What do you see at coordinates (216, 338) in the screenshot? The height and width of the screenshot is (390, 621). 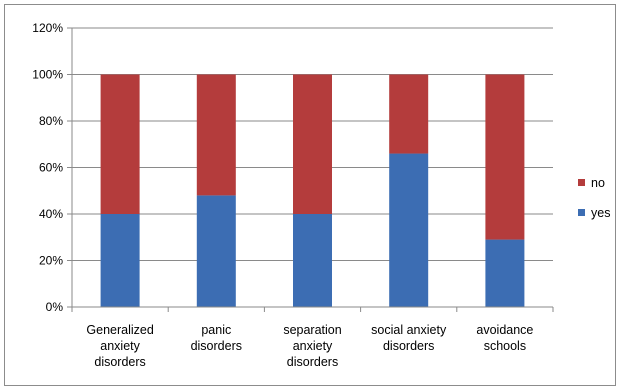 I see `x-category-label: panic disorders` at bounding box center [216, 338].